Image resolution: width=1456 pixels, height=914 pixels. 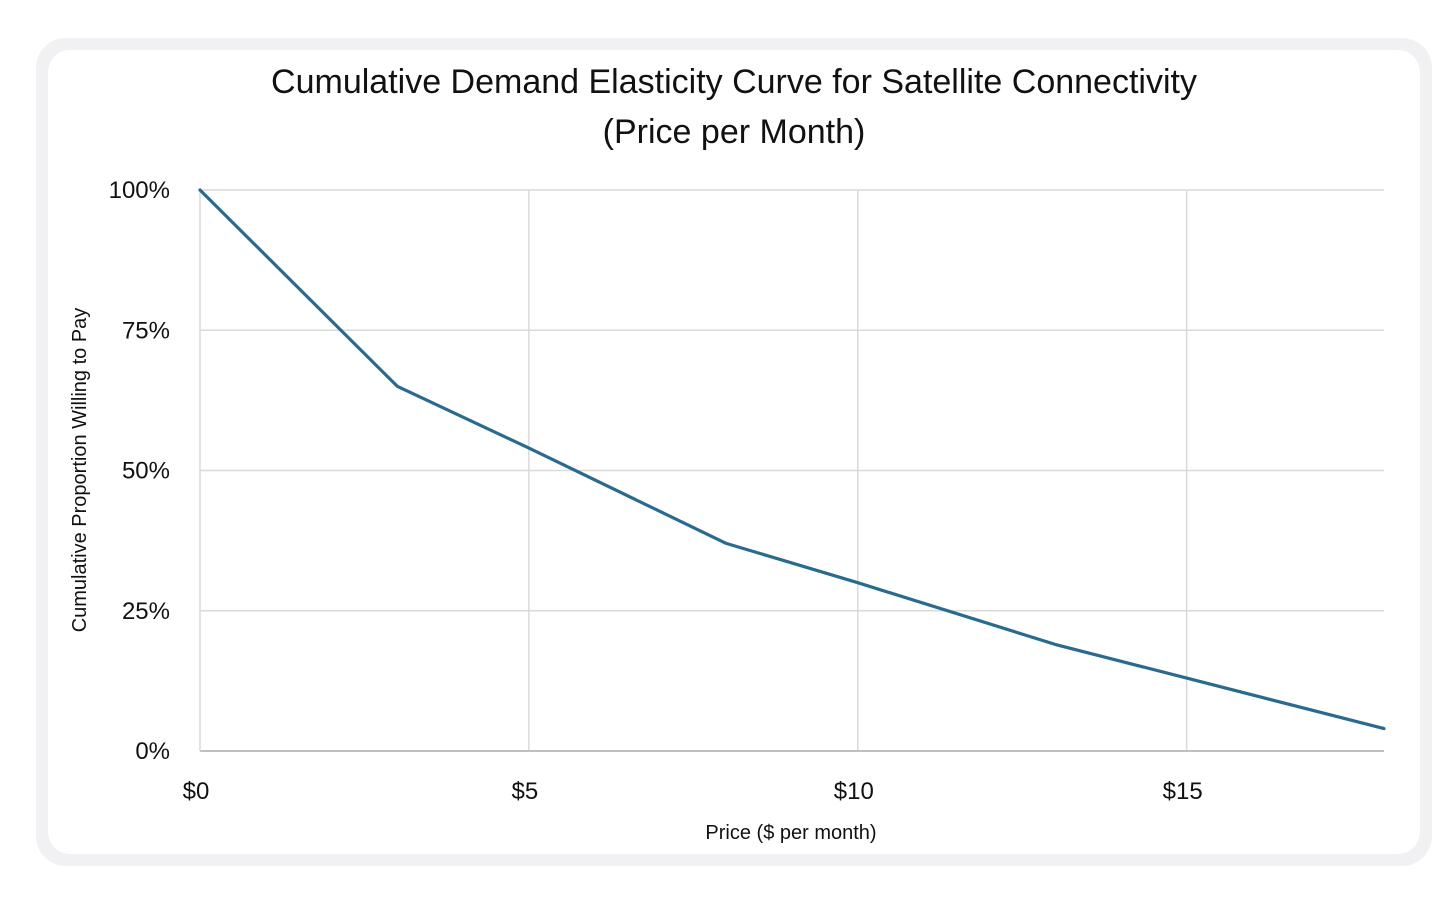 What do you see at coordinates (693, 791) in the screenshot?
I see `x-axis-ticks: $0 $5 $10 $15` at bounding box center [693, 791].